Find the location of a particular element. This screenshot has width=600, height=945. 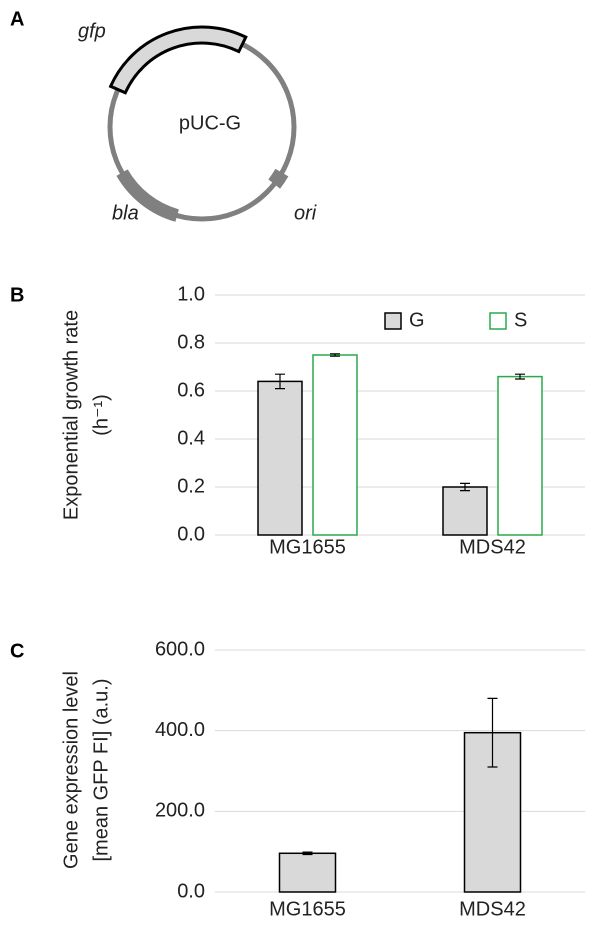

y-axis-label: Exponential growth rate is located at coordinates (71, 415).